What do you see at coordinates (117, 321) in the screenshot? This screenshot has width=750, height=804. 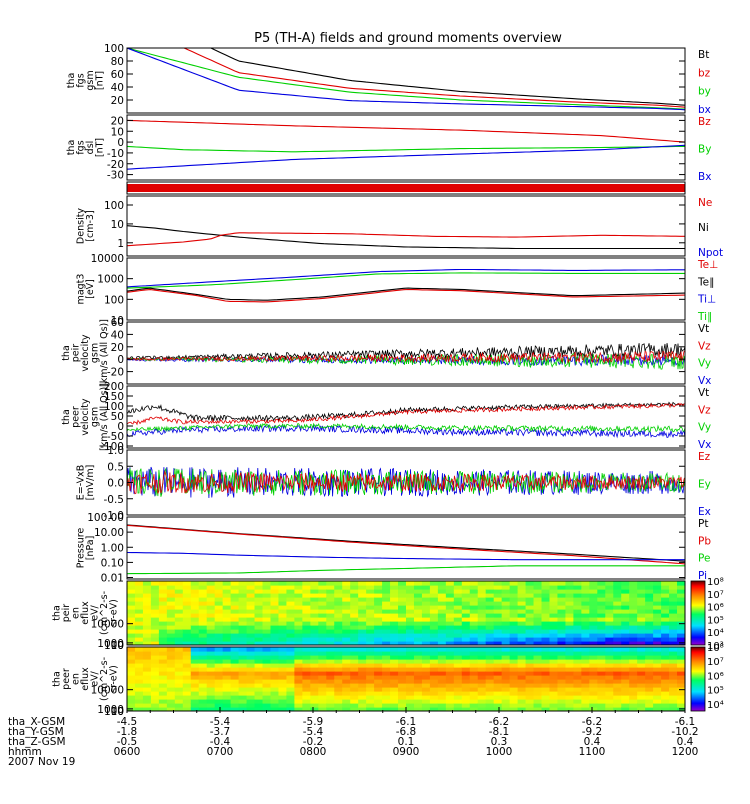 I see `y-tick-label: 10` at bounding box center [117, 321].